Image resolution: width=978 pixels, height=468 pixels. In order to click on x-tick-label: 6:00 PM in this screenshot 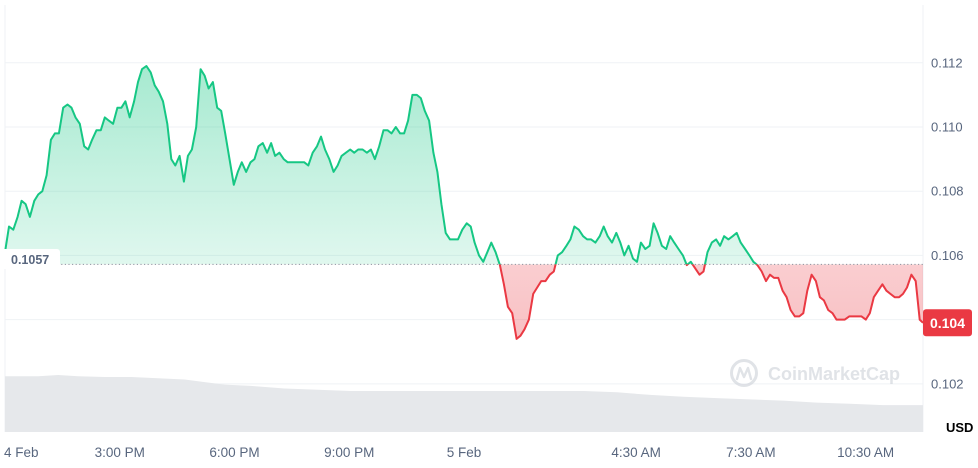, I will do `click(234, 452)`.